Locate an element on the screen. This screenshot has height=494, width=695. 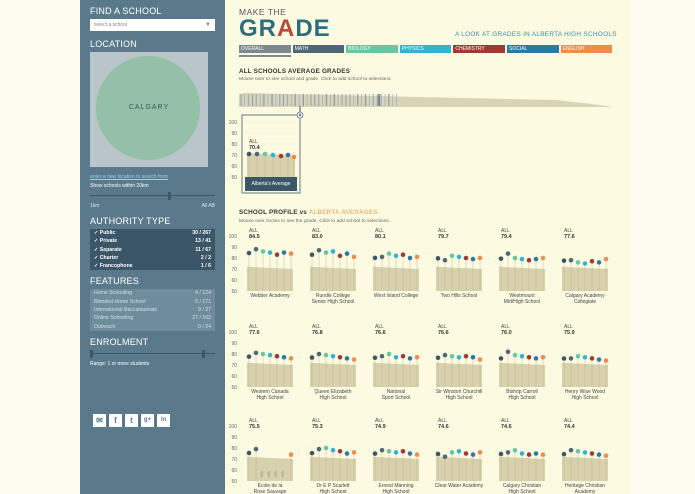
school-name: Bishop Carroll is located at coordinates (521, 392).